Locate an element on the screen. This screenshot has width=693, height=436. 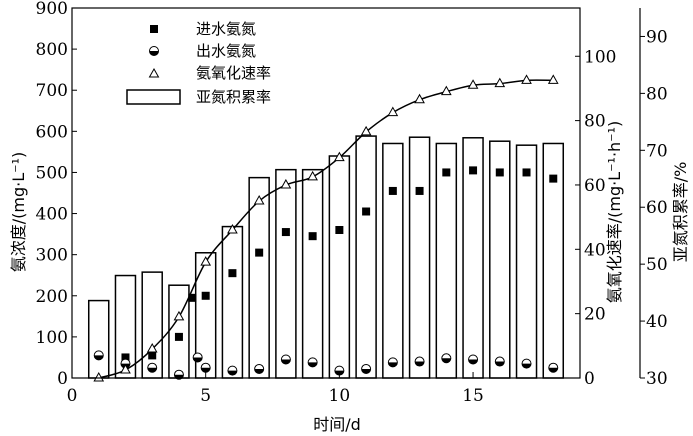
y-left-tick-label: 300 is located at coordinates (52, 256).